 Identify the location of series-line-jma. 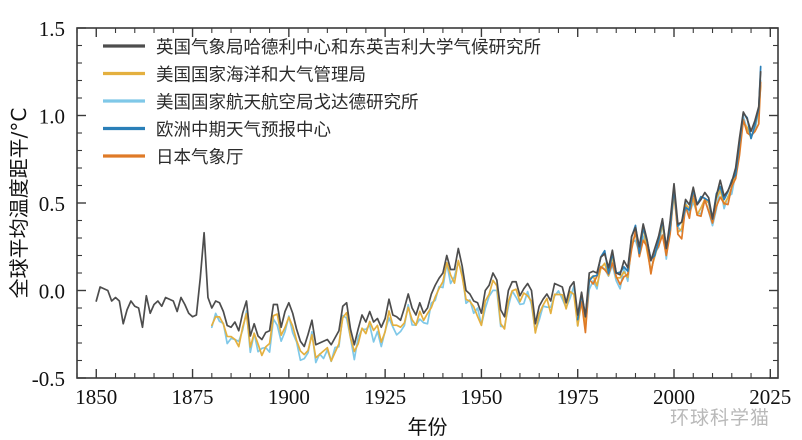
(669, 207).